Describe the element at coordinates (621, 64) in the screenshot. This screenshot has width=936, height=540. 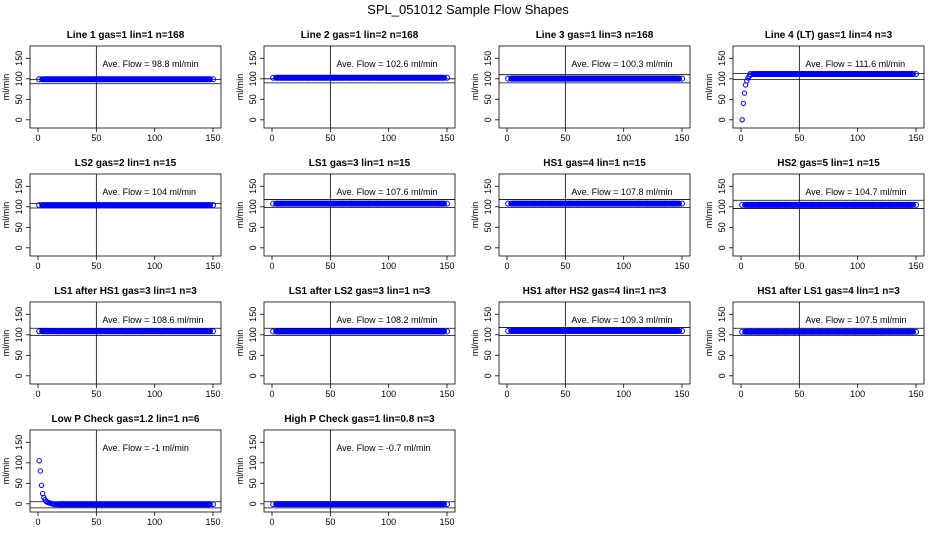
I see `ave-flow-annotation: Ave. Flow = 100.3 ml/min` at that location.